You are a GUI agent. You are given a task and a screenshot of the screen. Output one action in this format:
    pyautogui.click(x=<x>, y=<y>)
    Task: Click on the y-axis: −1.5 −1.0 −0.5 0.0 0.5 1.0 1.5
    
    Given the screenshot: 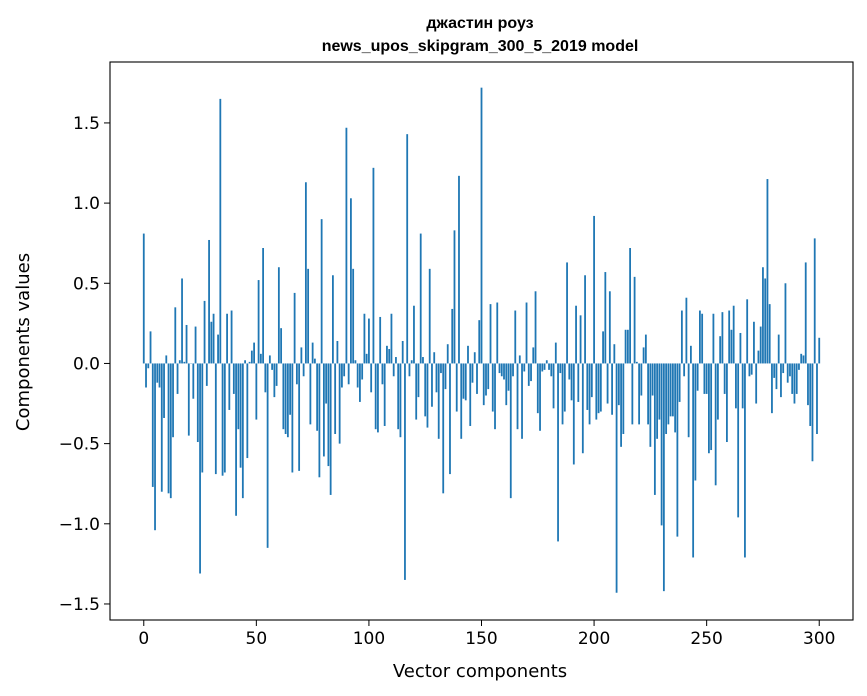 What is the action you would take?
    pyautogui.click(x=84, y=364)
    